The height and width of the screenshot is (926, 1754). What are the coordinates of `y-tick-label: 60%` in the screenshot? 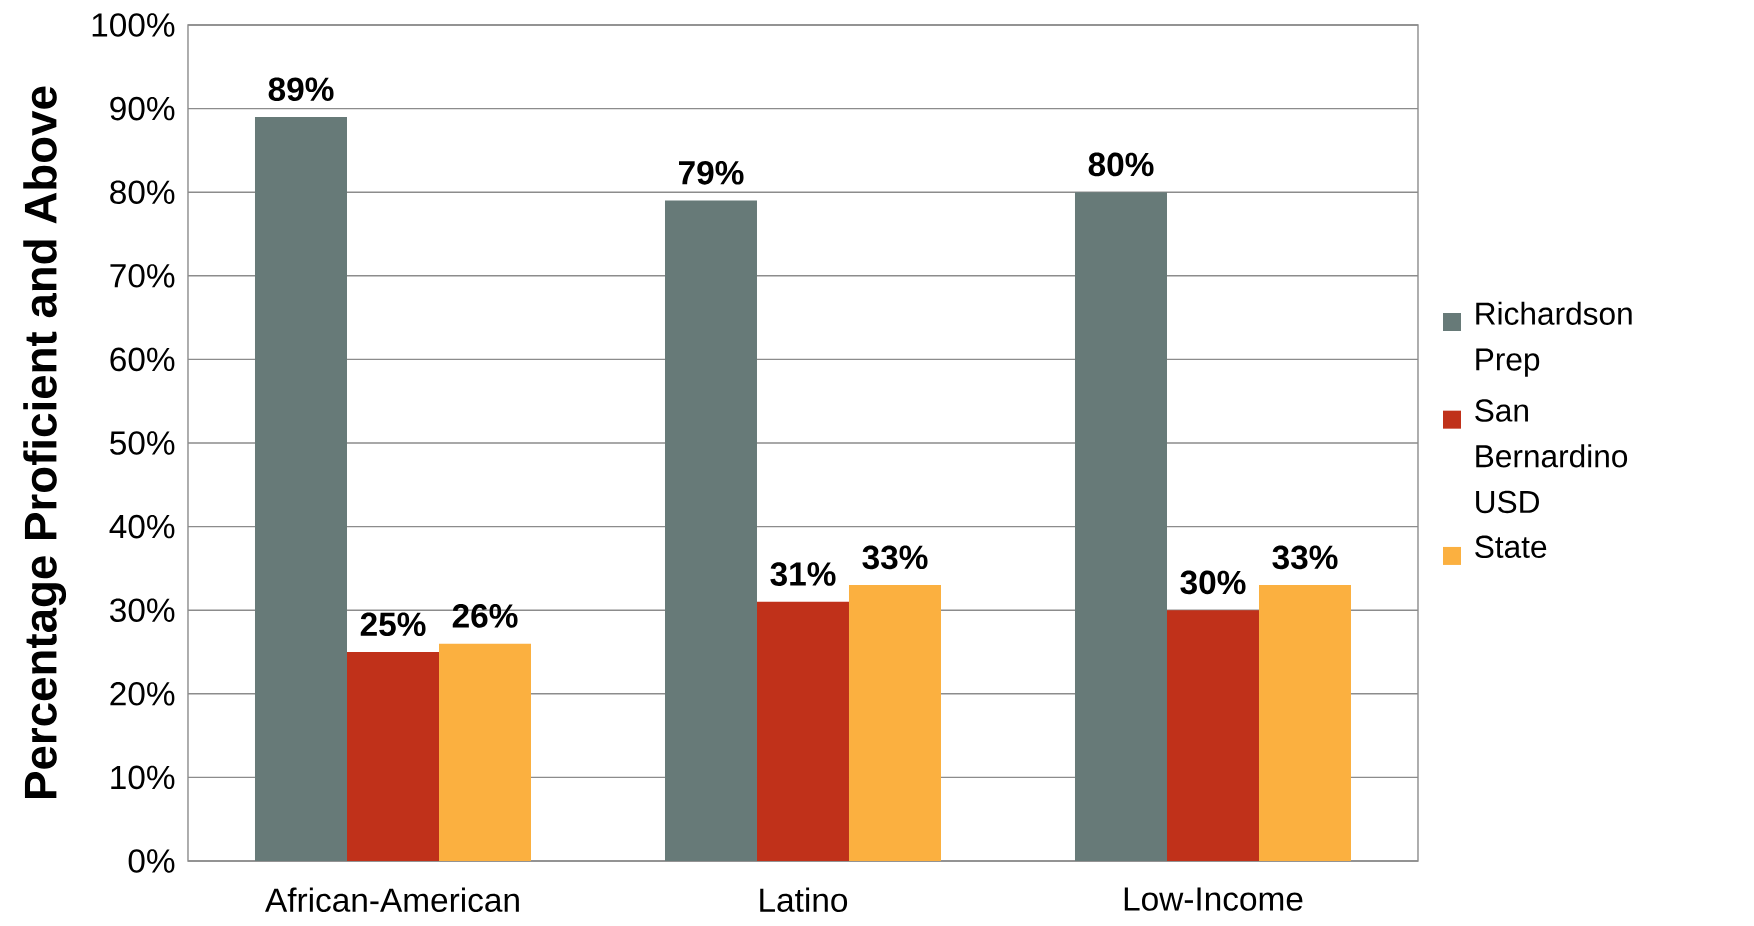 It's located at (142, 359).